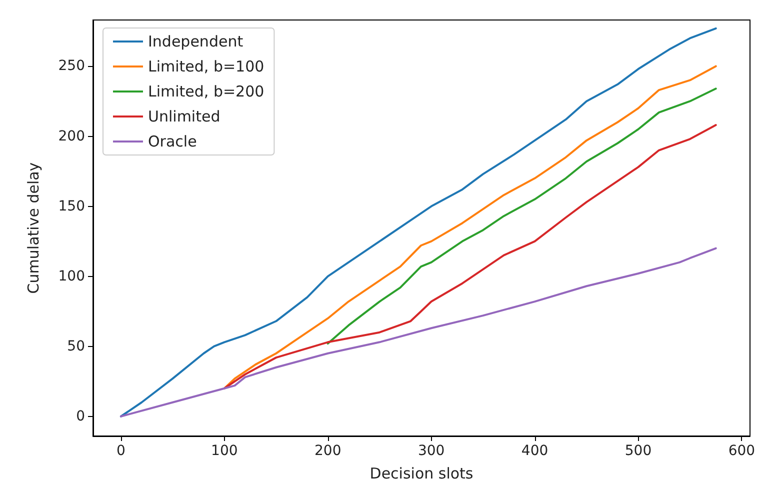 This screenshot has height=494, width=764. I want to click on x-tick-label: 500, so click(638, 451).